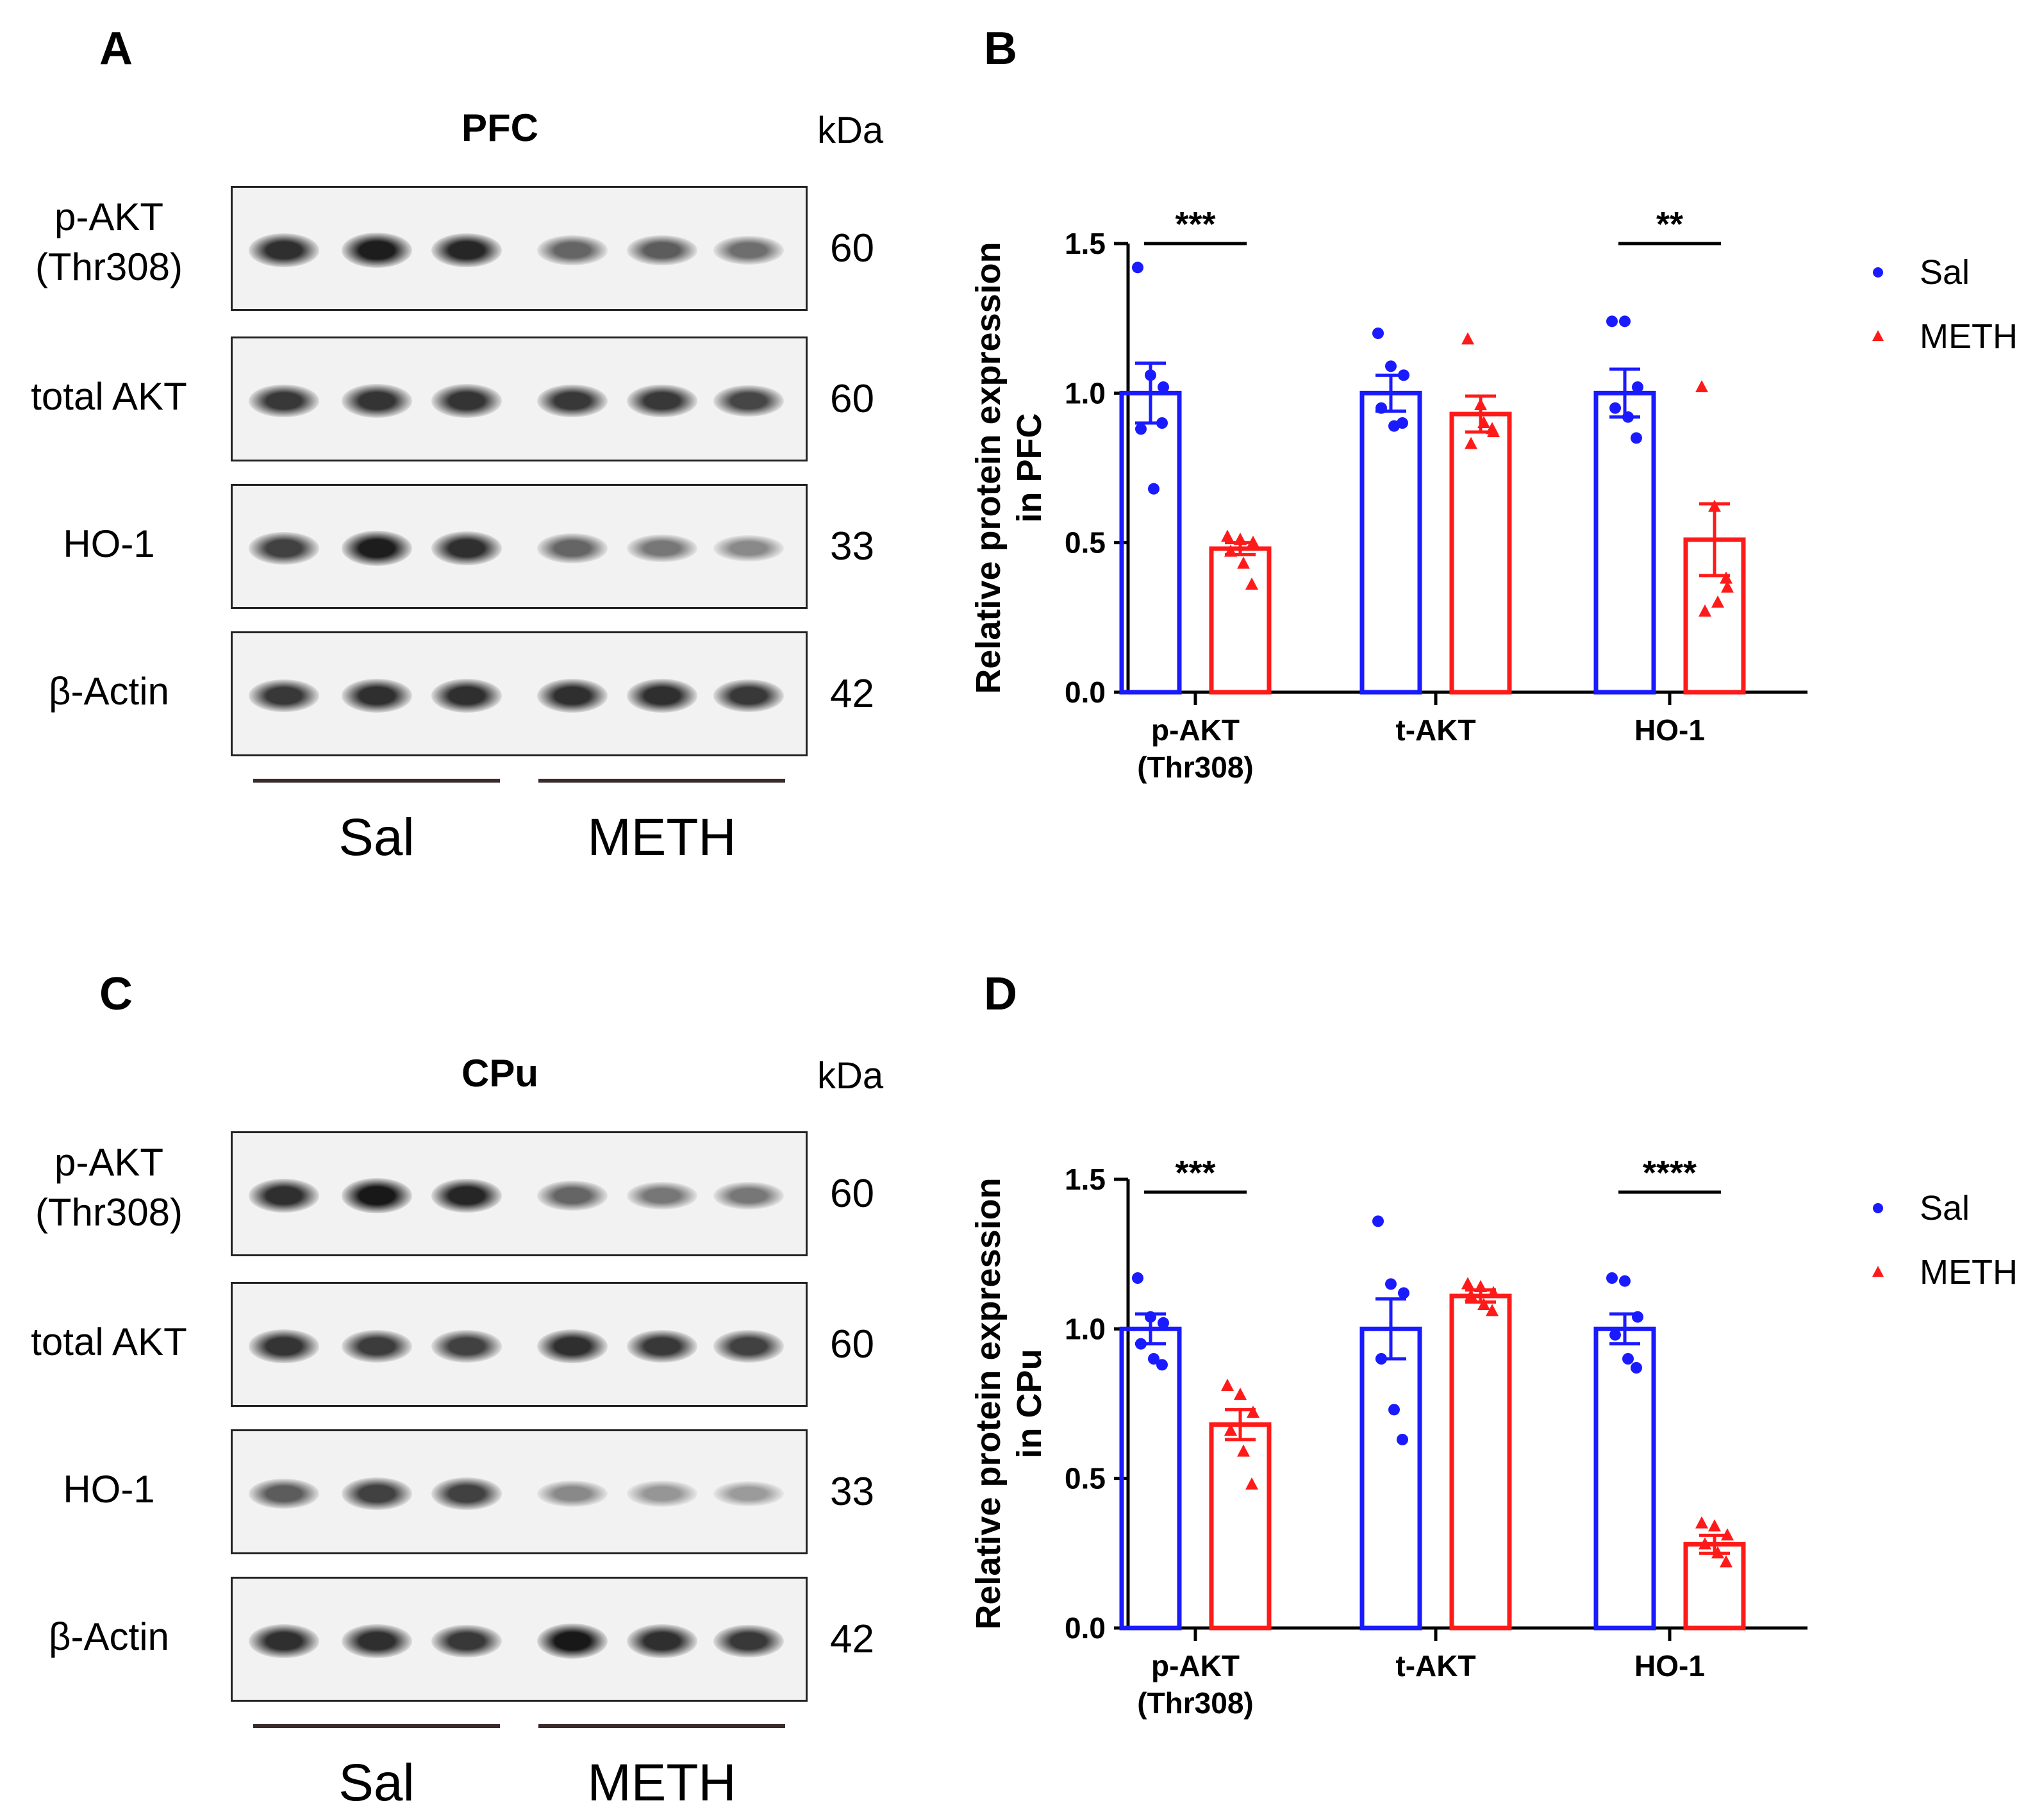 Image resolution: width=2044 pixels, height=1819 pixels. Describe the element at coordinates (662, 837) in the screenshot. I see `group-label: METH` at that location.